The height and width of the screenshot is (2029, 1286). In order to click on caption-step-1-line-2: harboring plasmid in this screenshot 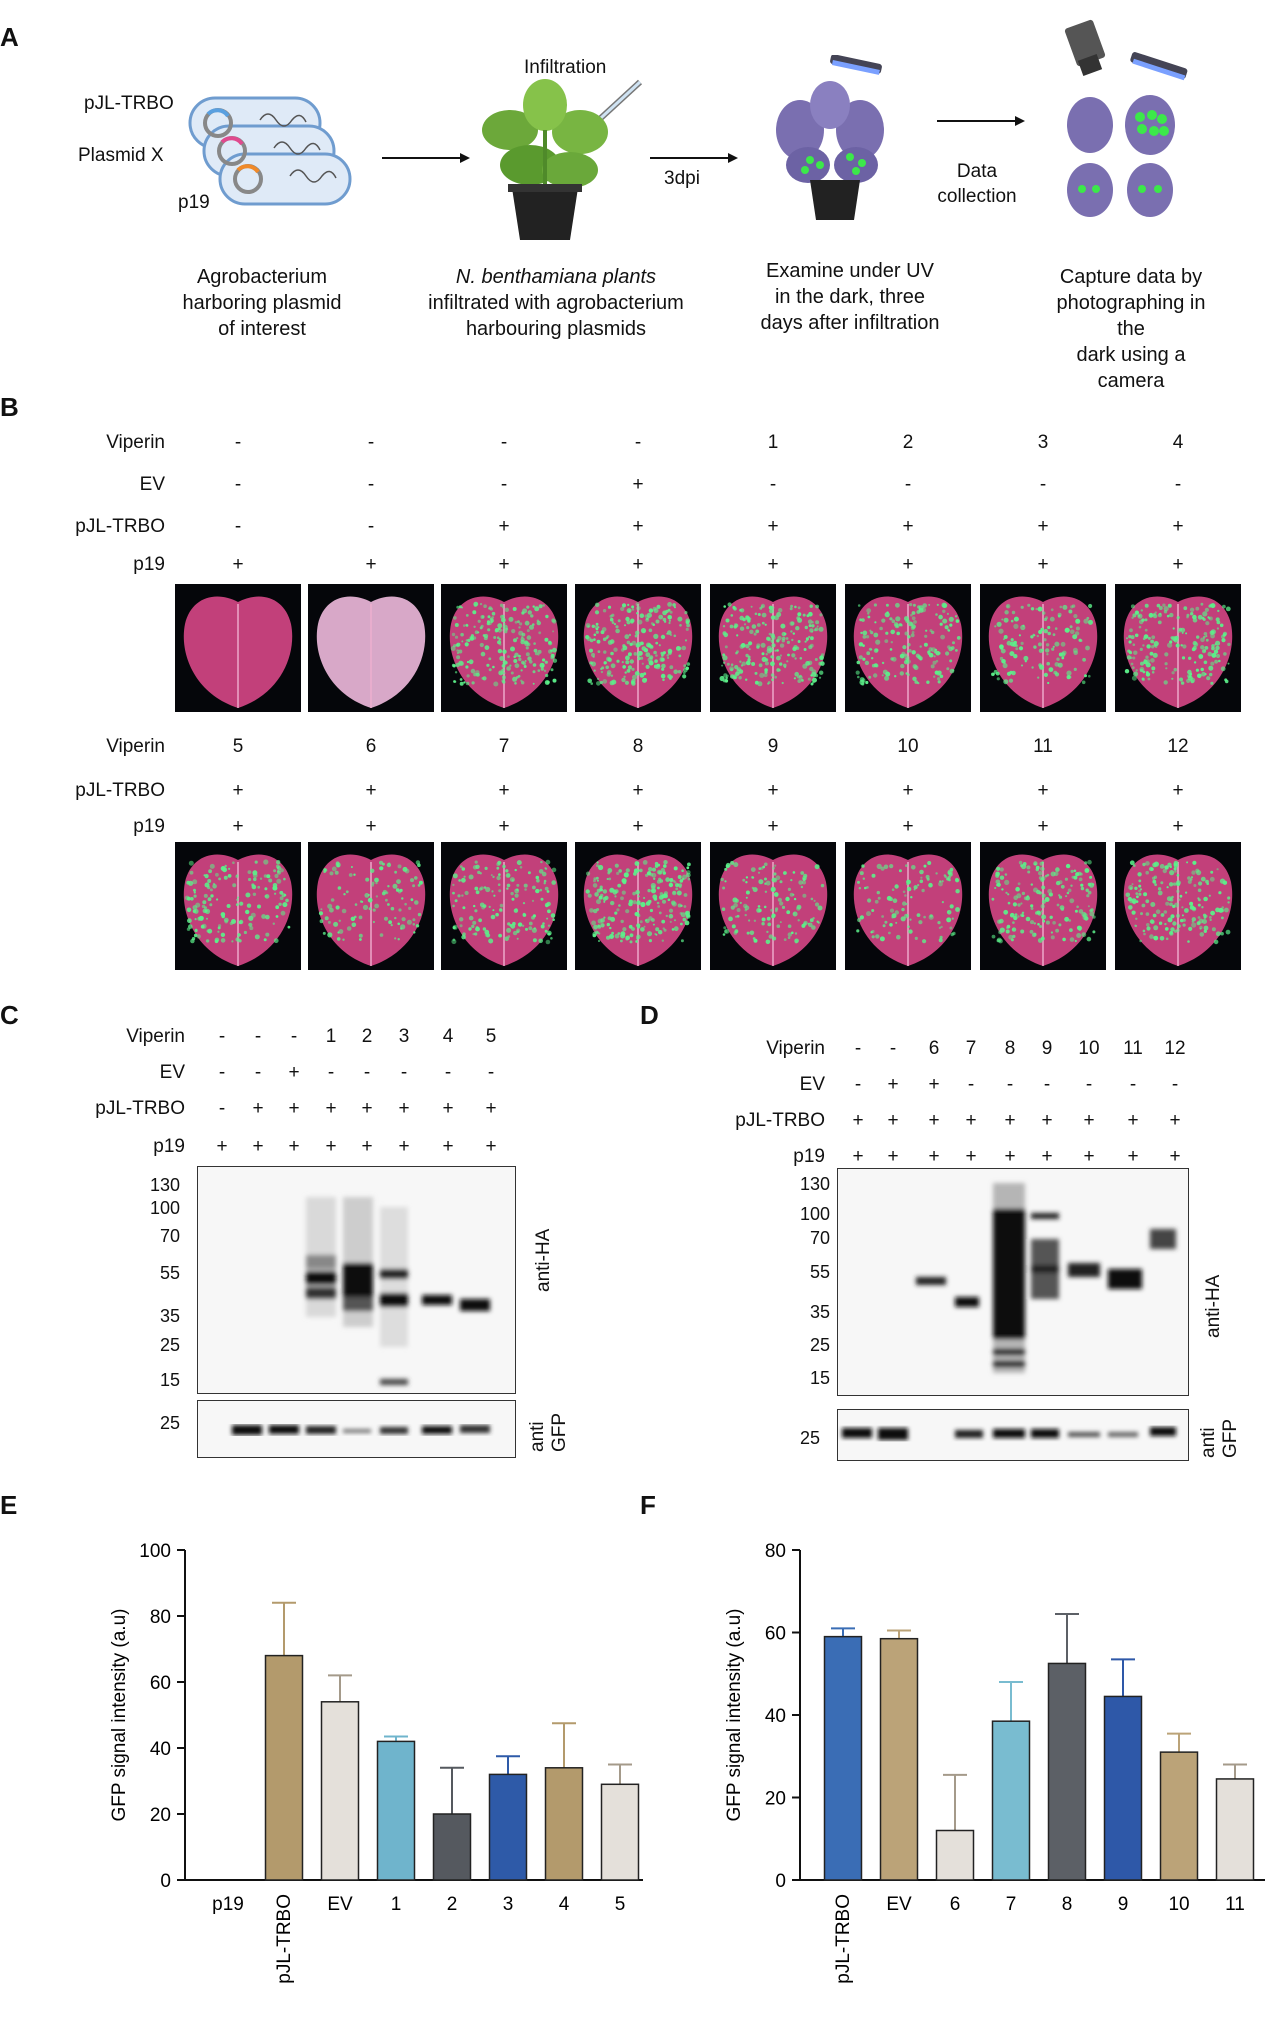, I will do `click(262, 303)`.